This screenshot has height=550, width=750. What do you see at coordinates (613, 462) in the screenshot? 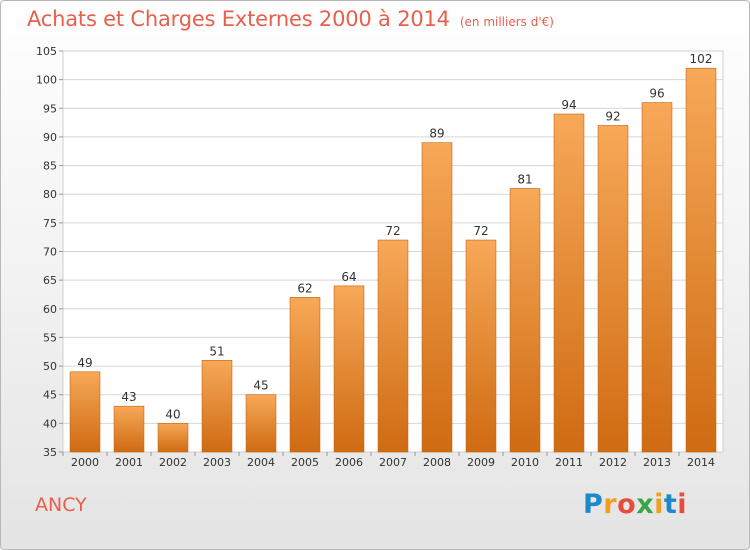
I see `x-tick-label-2012: 2012` at bounding box center [613, 462].